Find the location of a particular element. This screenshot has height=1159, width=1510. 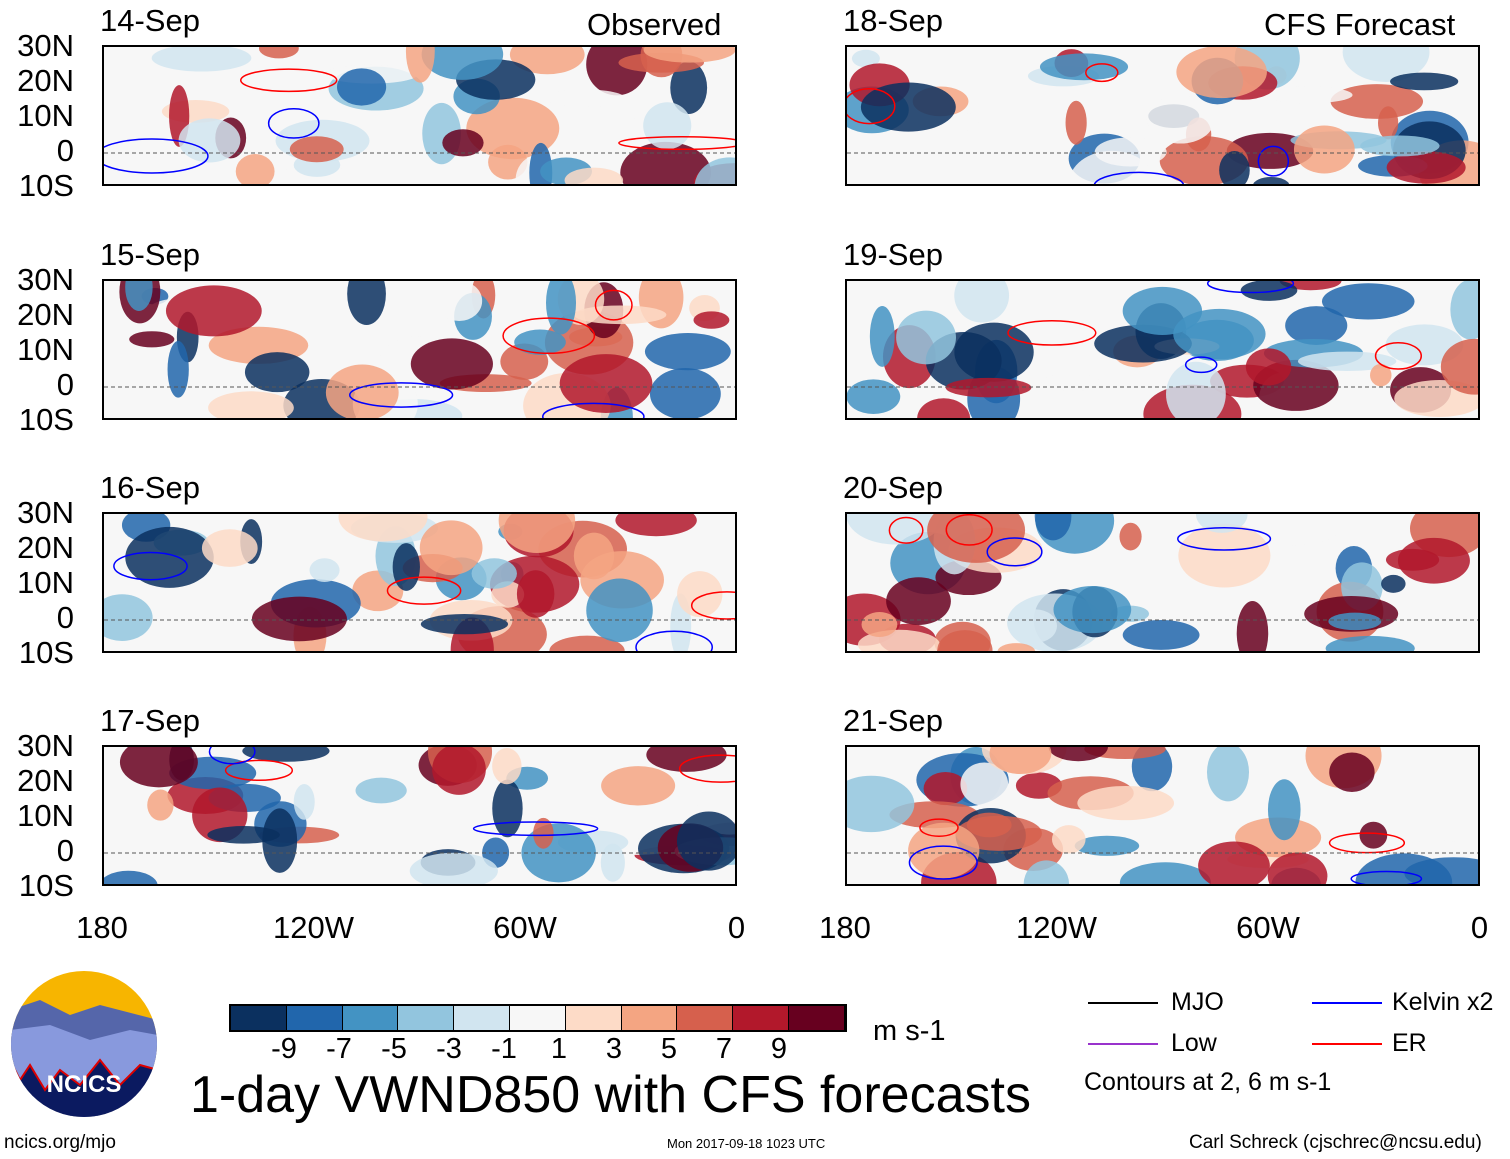

colorbar-tick-label: -7 is located at coordinates (339, 1049).